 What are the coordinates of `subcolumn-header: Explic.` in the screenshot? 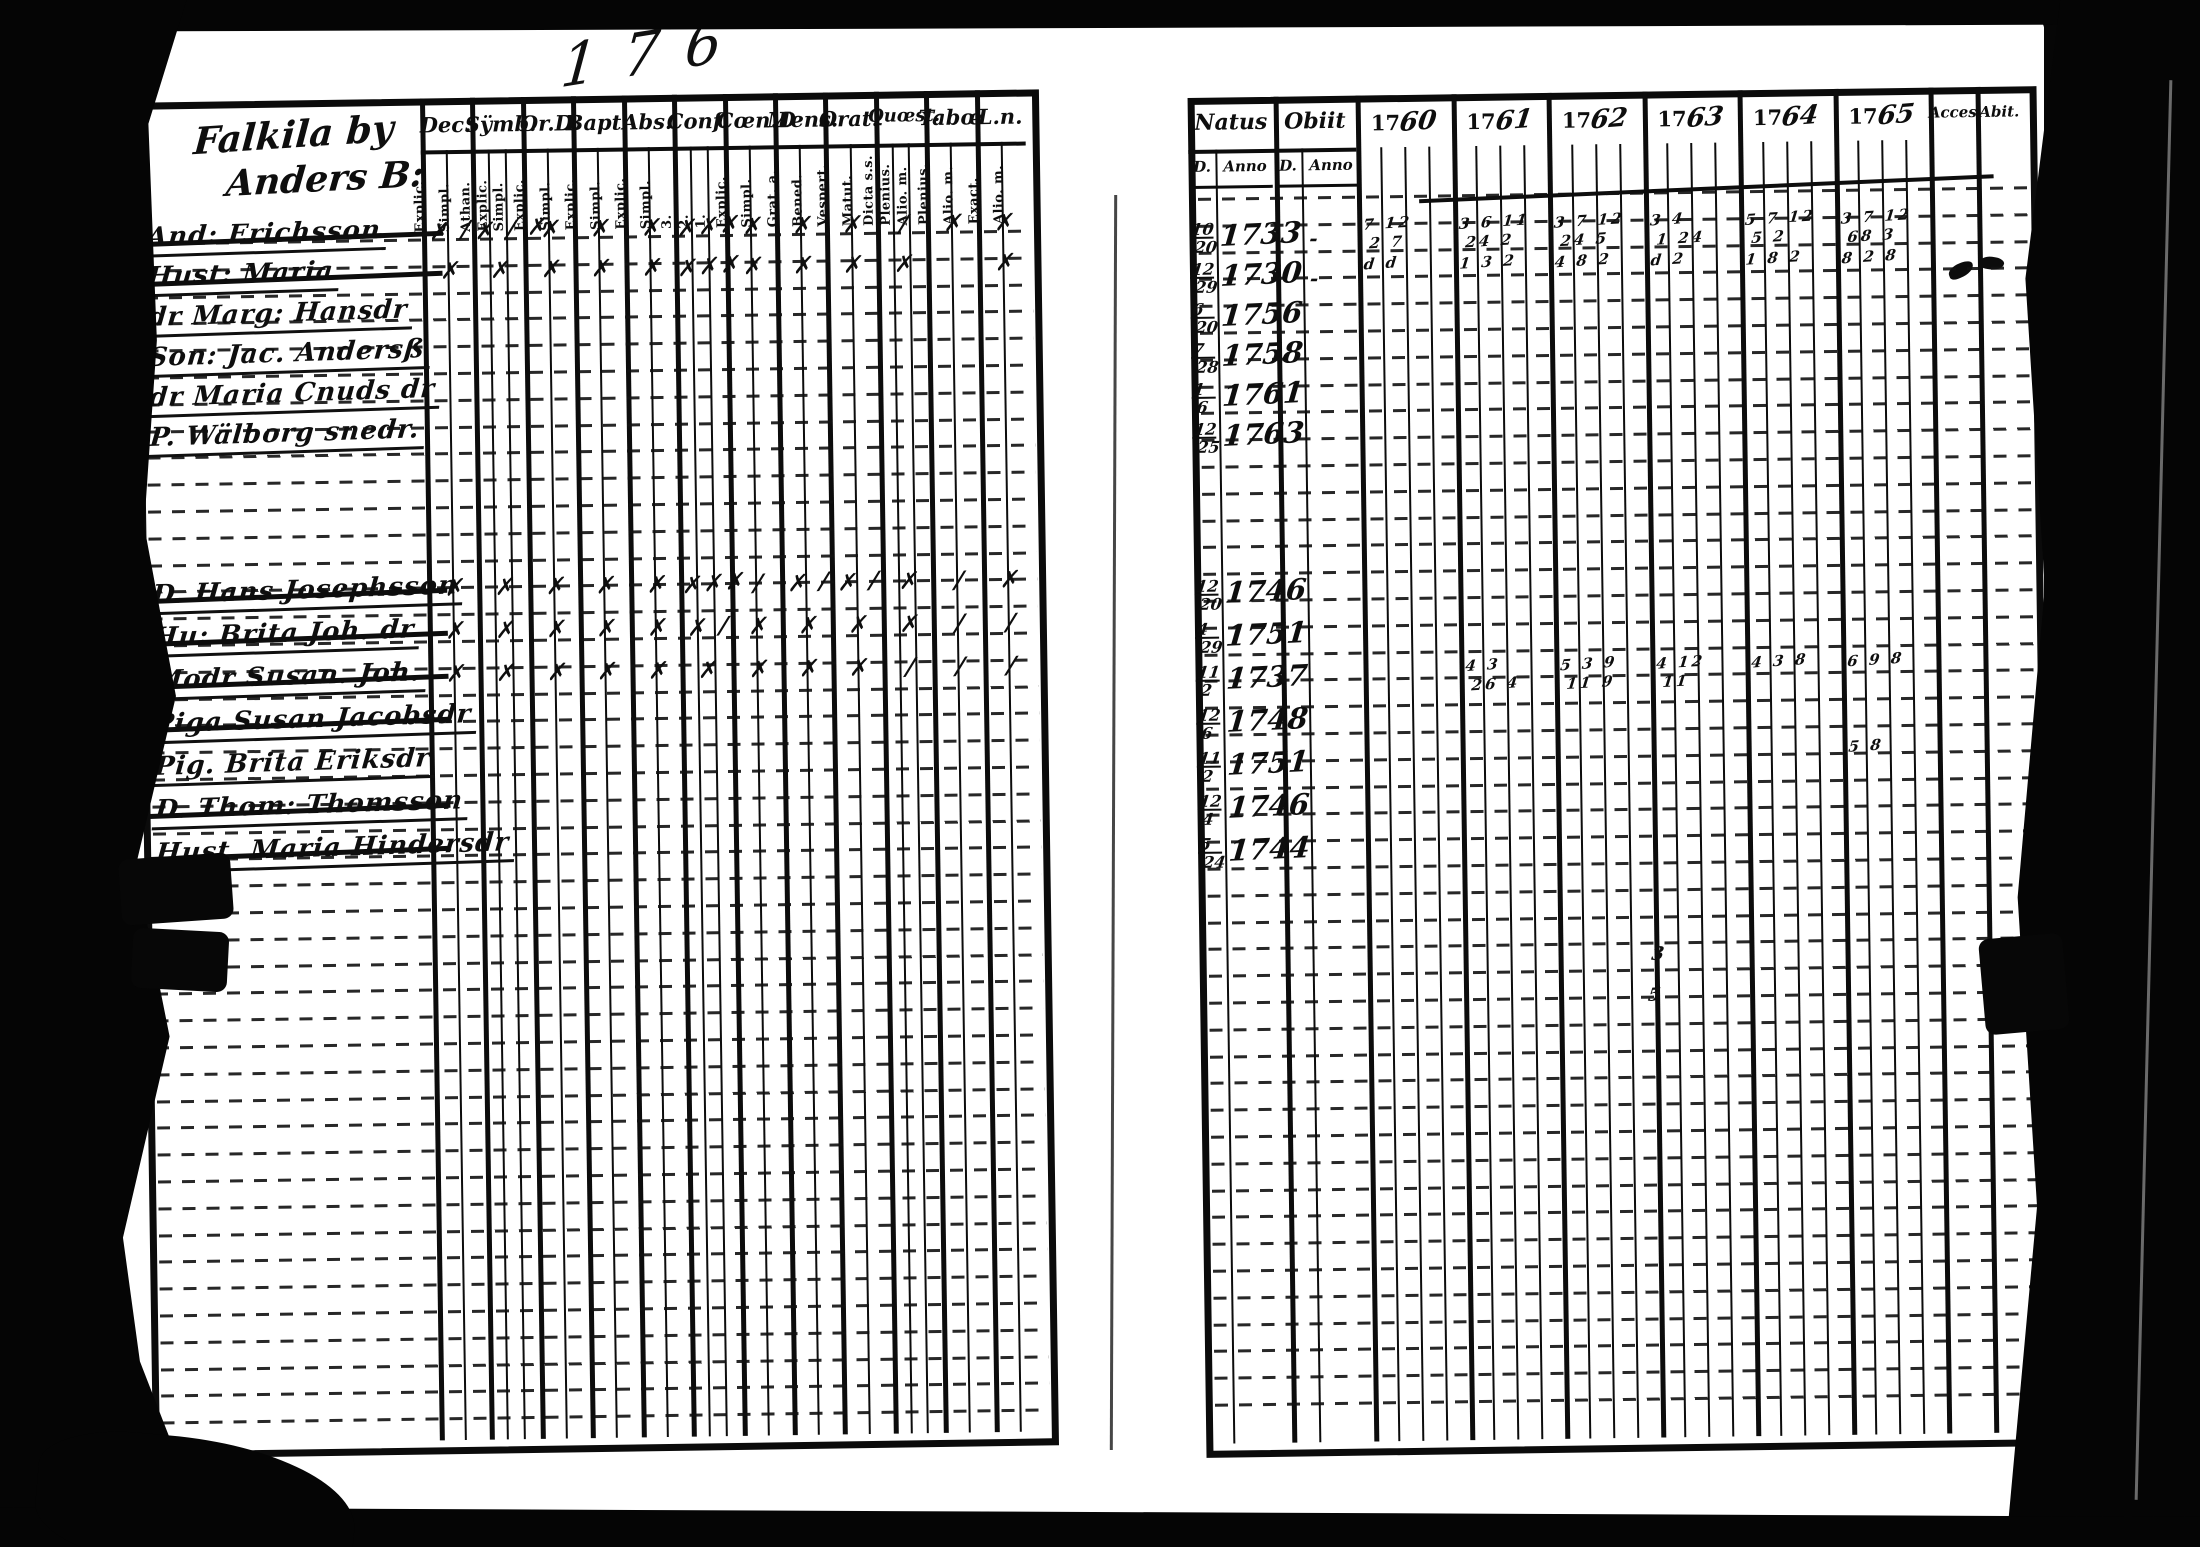 It's located at (419, 206).